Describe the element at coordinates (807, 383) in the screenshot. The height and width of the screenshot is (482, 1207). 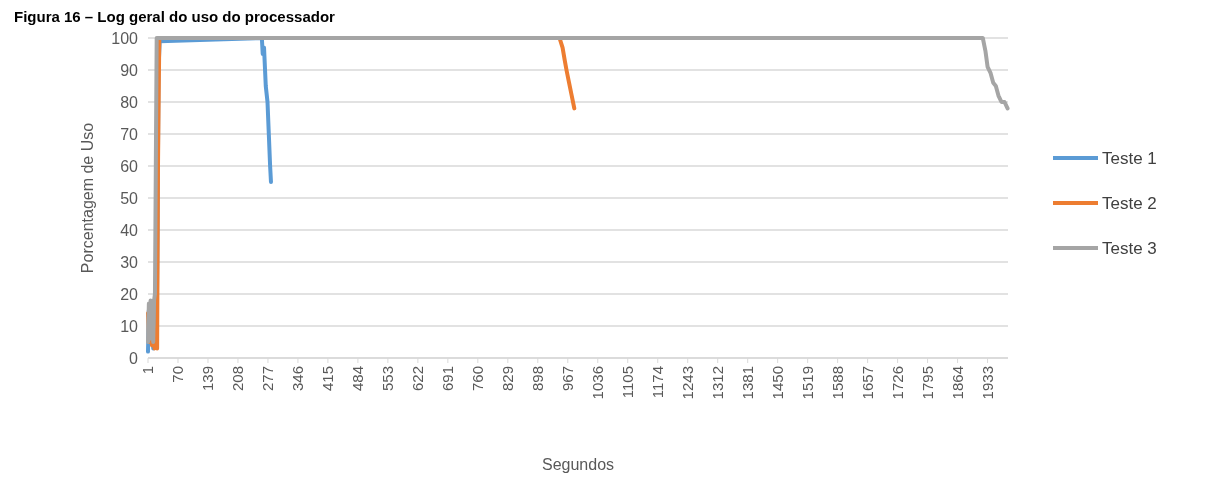
I see `x-tick-label: 1519` at that location.